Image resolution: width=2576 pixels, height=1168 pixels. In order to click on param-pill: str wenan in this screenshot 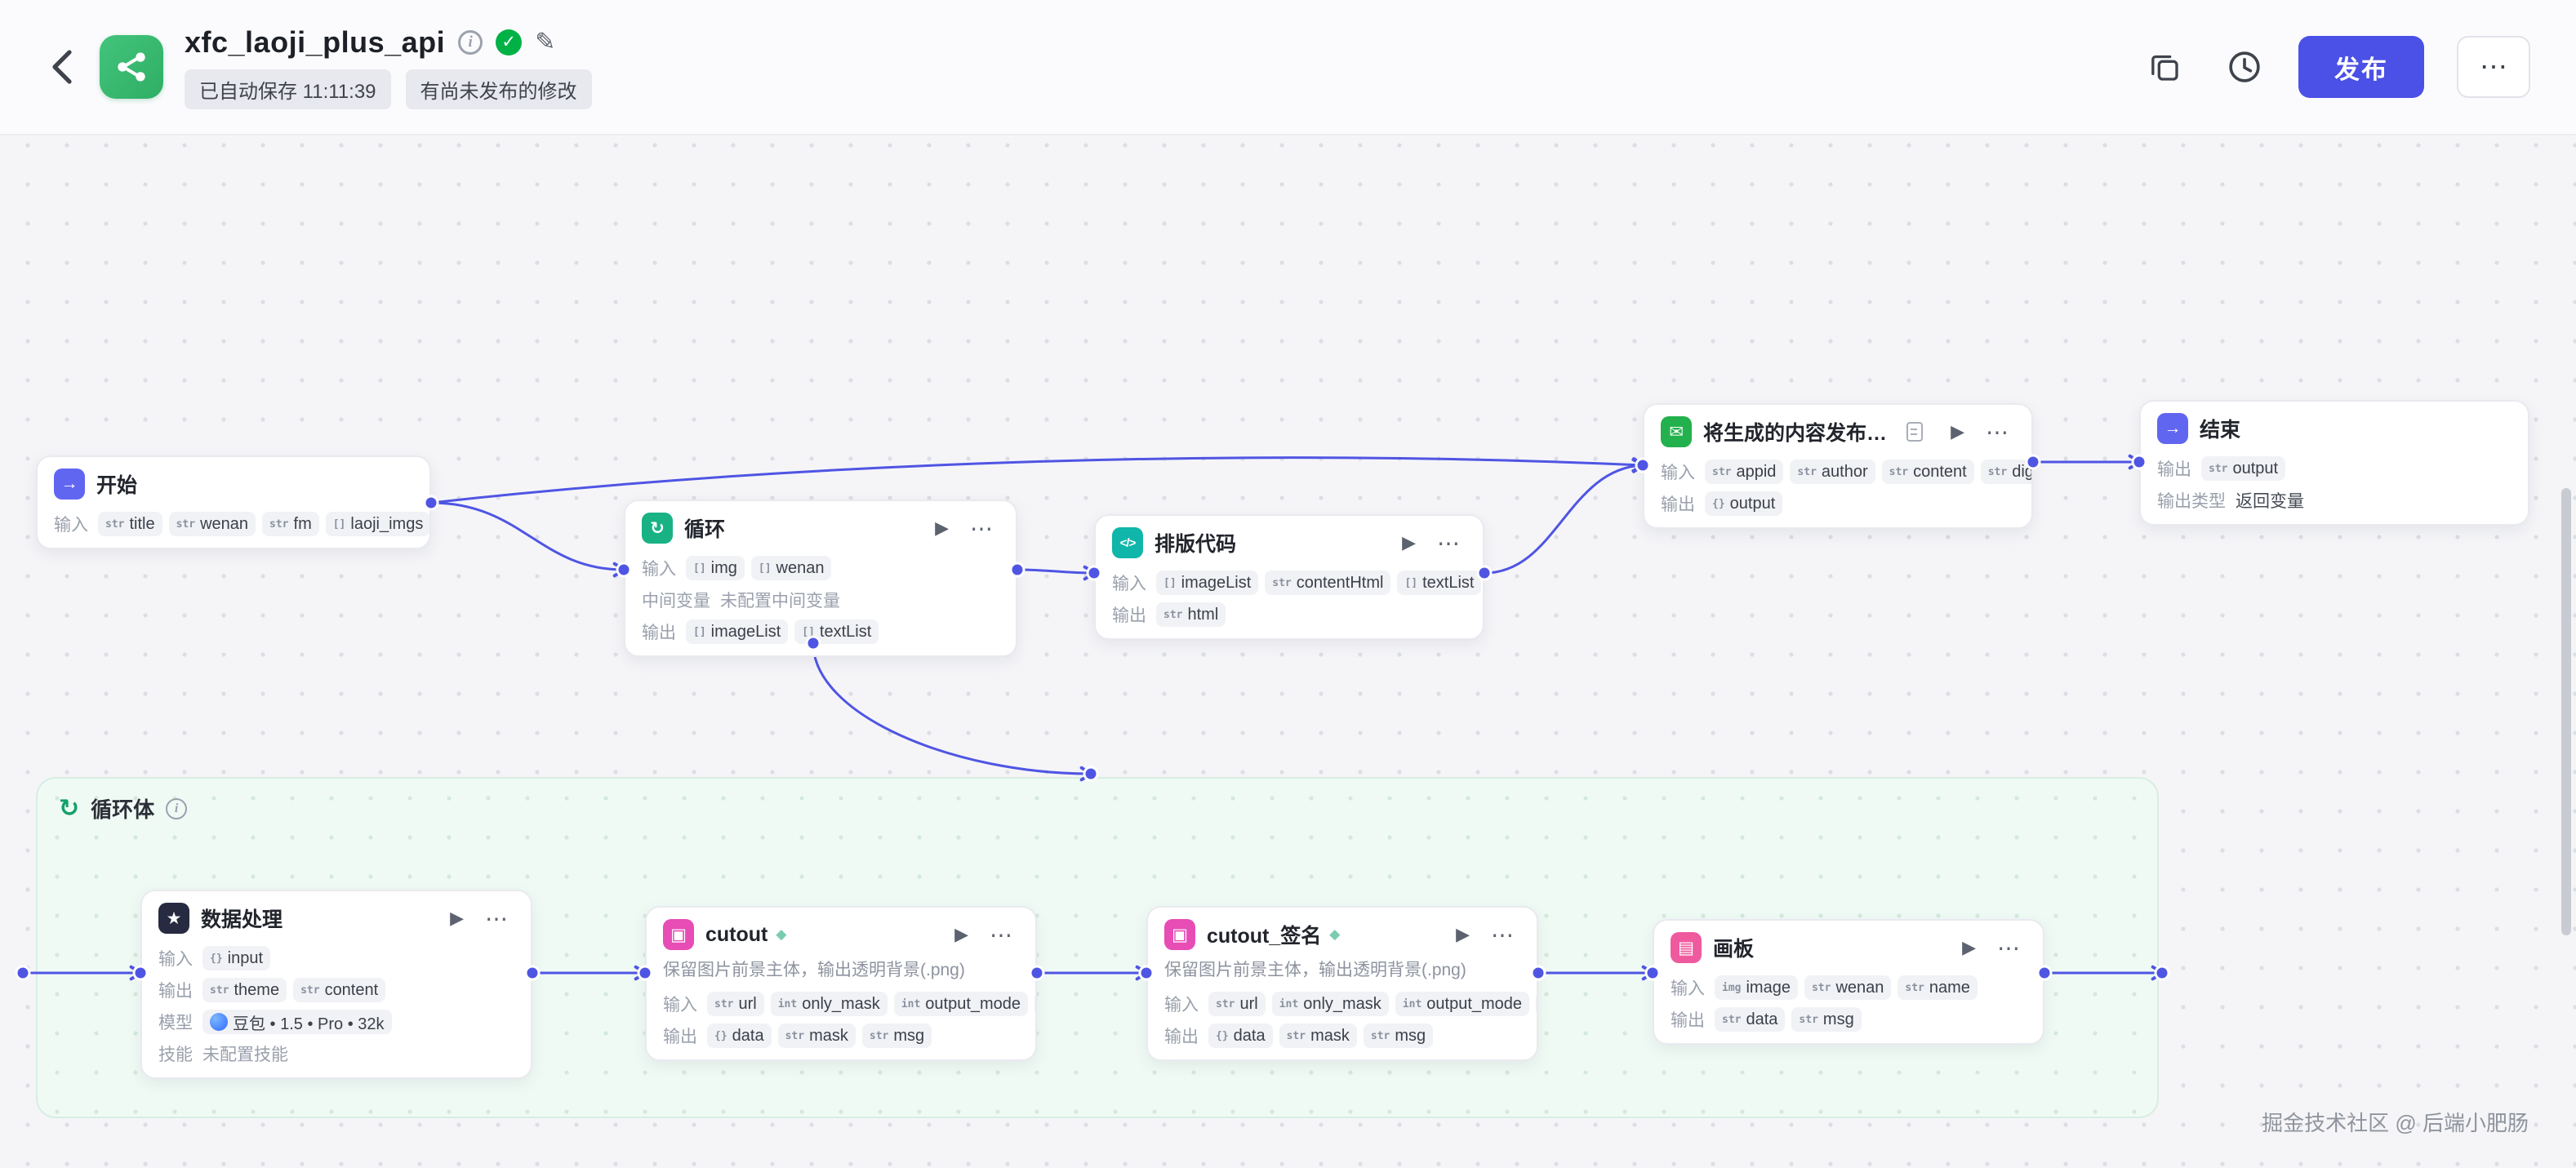, I will do `click(212, 524)`.